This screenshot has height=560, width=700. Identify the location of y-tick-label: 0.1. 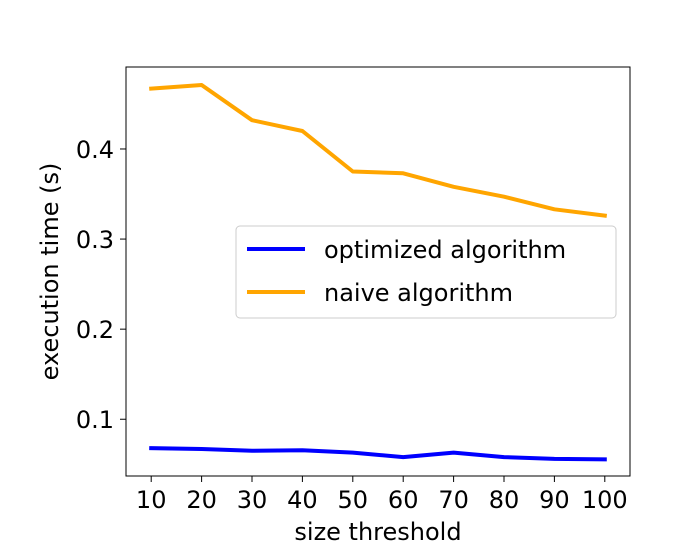
(95, 420).